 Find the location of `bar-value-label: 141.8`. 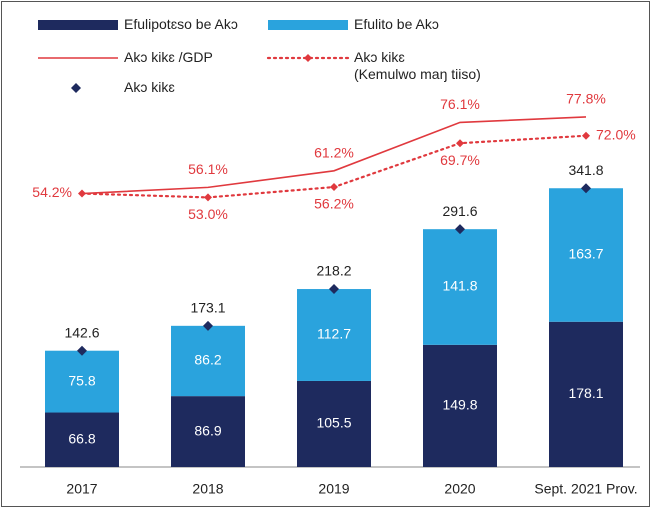

bar-value-label: 141.8 is located at coordinates (459, 286).